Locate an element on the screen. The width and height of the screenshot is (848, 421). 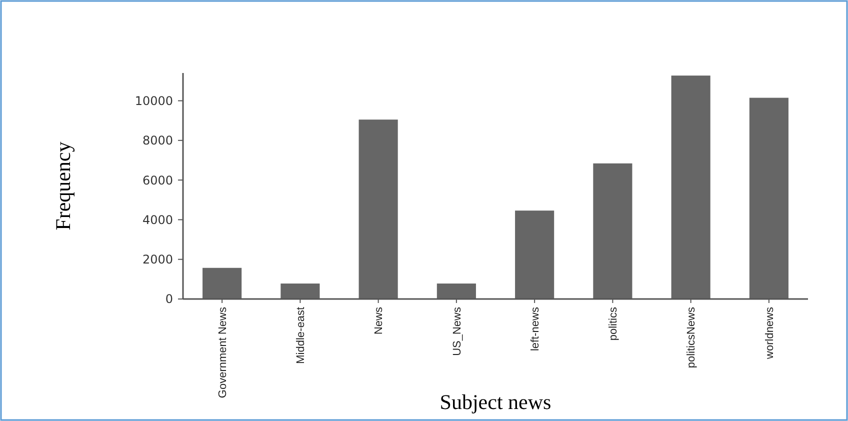
y-axis-title: Frequency is located at coordinates (63, 185).